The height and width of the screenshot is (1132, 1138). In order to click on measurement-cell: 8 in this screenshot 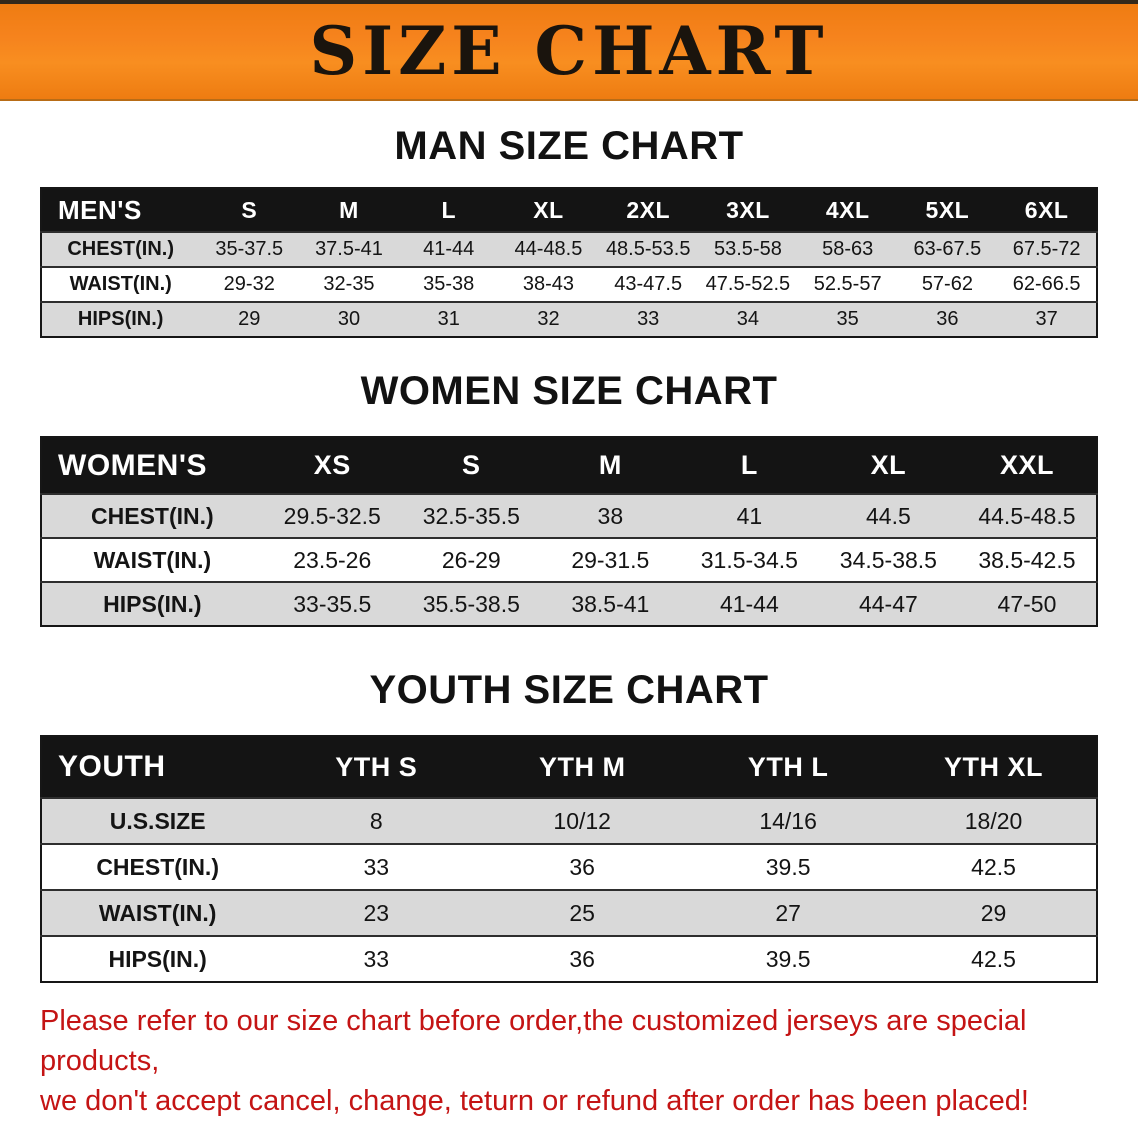, I will do `click(376, 820)`.